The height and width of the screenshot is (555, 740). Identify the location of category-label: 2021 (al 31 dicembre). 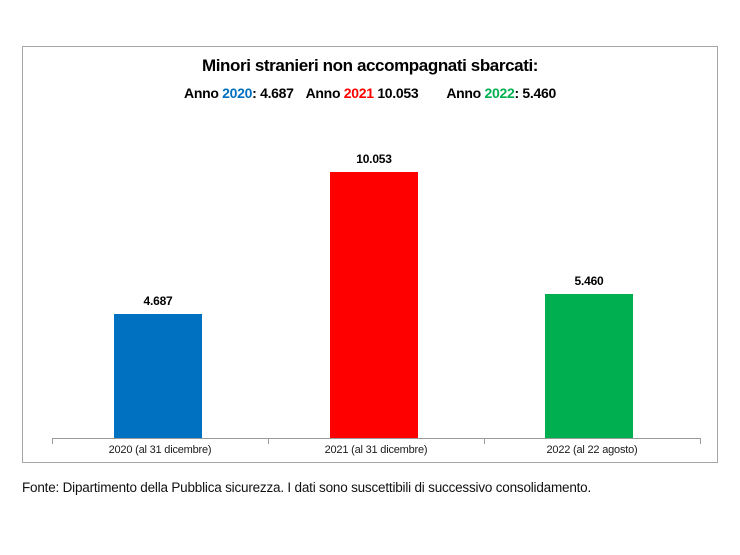
(376, 450).